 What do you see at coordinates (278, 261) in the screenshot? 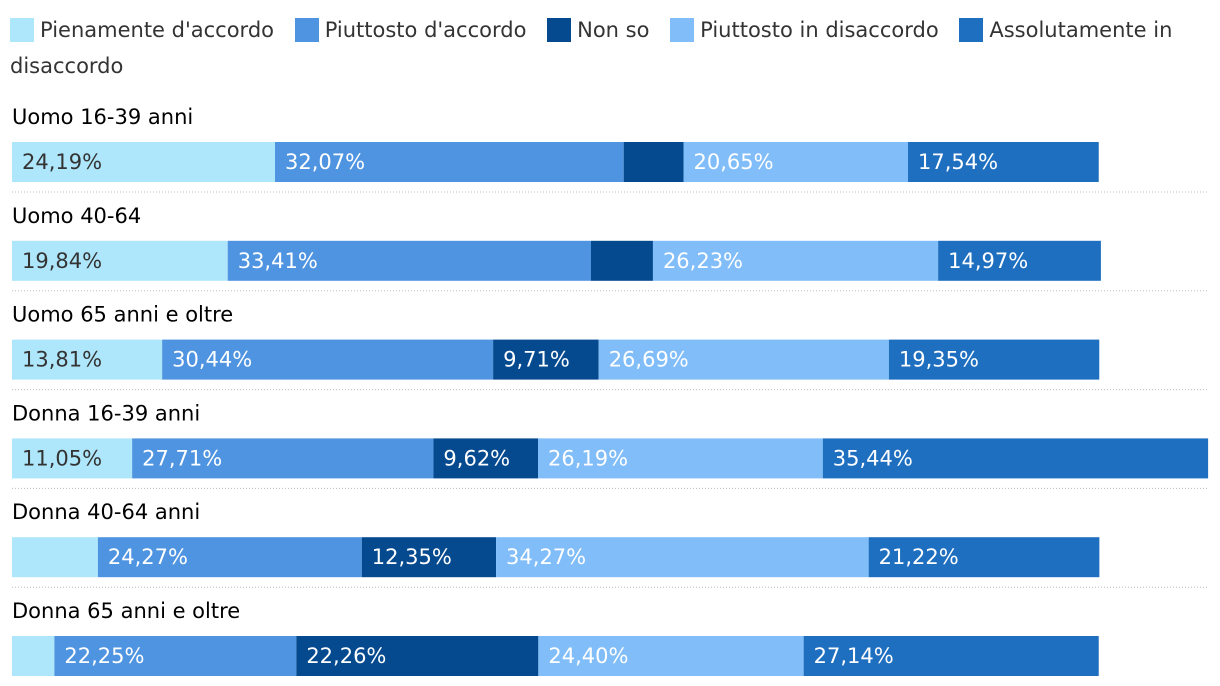
I see `value-label: 33,41%` at bounding box center [278, 261].